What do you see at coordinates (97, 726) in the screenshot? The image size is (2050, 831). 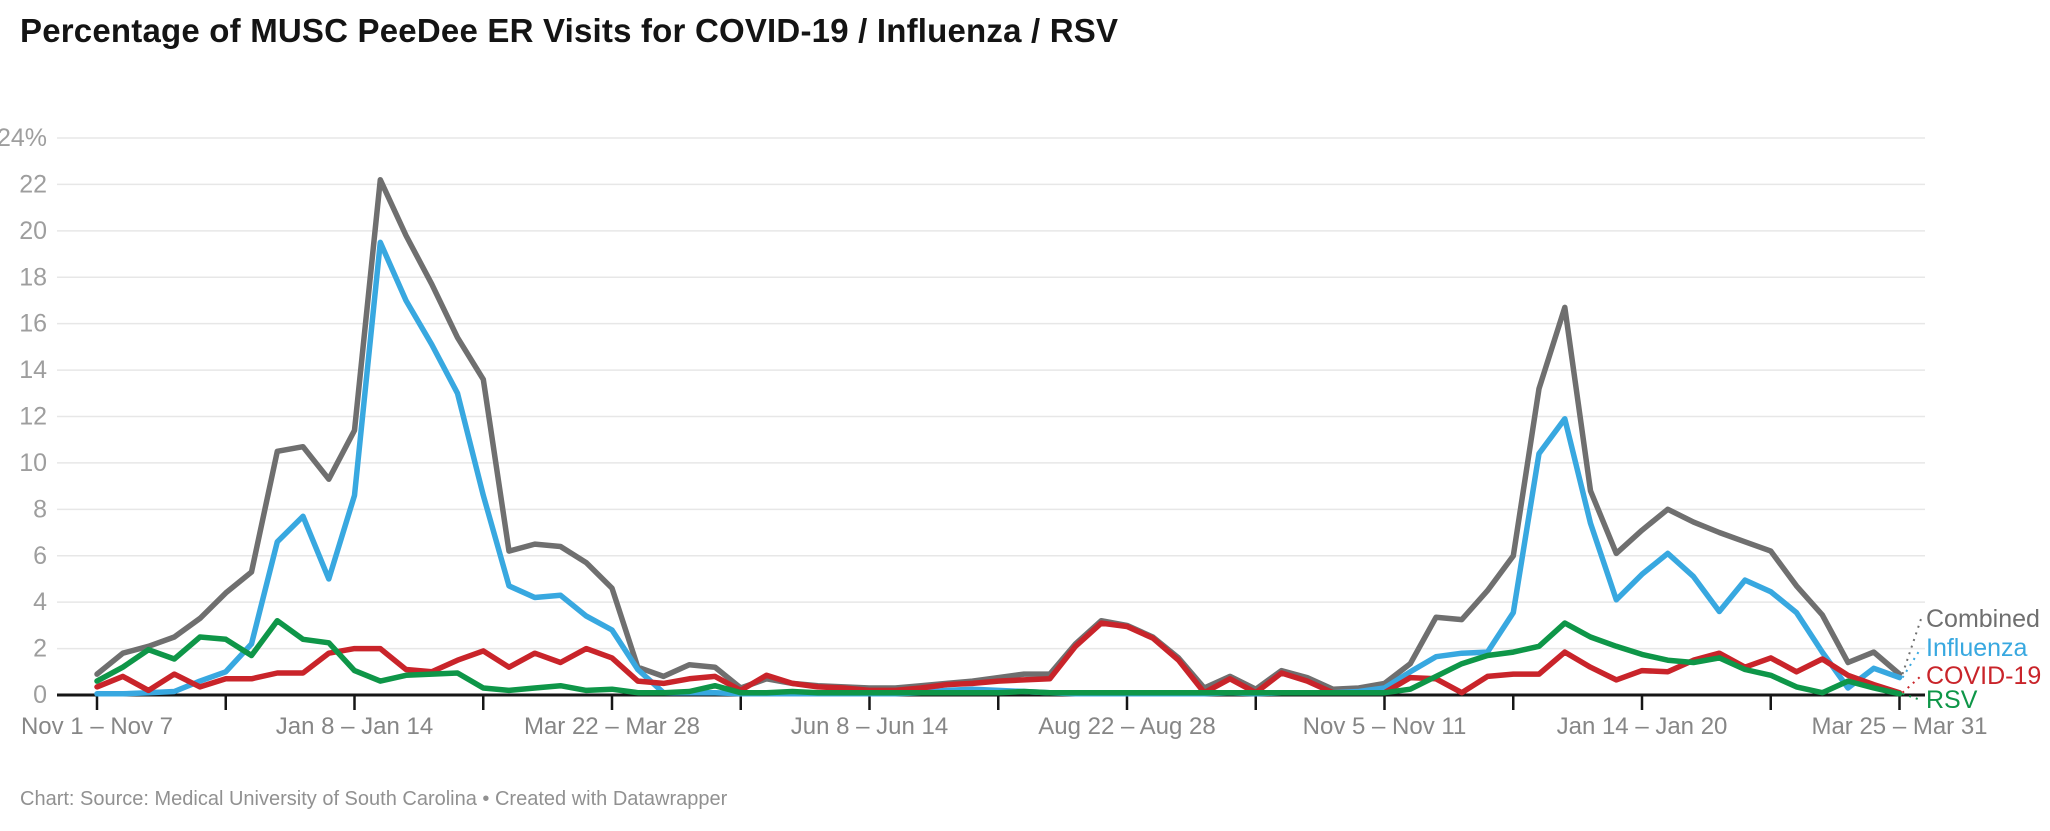 I see `x-axis-tick-label: Nov 1 – Nov 7` at bounding box center [97, 726].